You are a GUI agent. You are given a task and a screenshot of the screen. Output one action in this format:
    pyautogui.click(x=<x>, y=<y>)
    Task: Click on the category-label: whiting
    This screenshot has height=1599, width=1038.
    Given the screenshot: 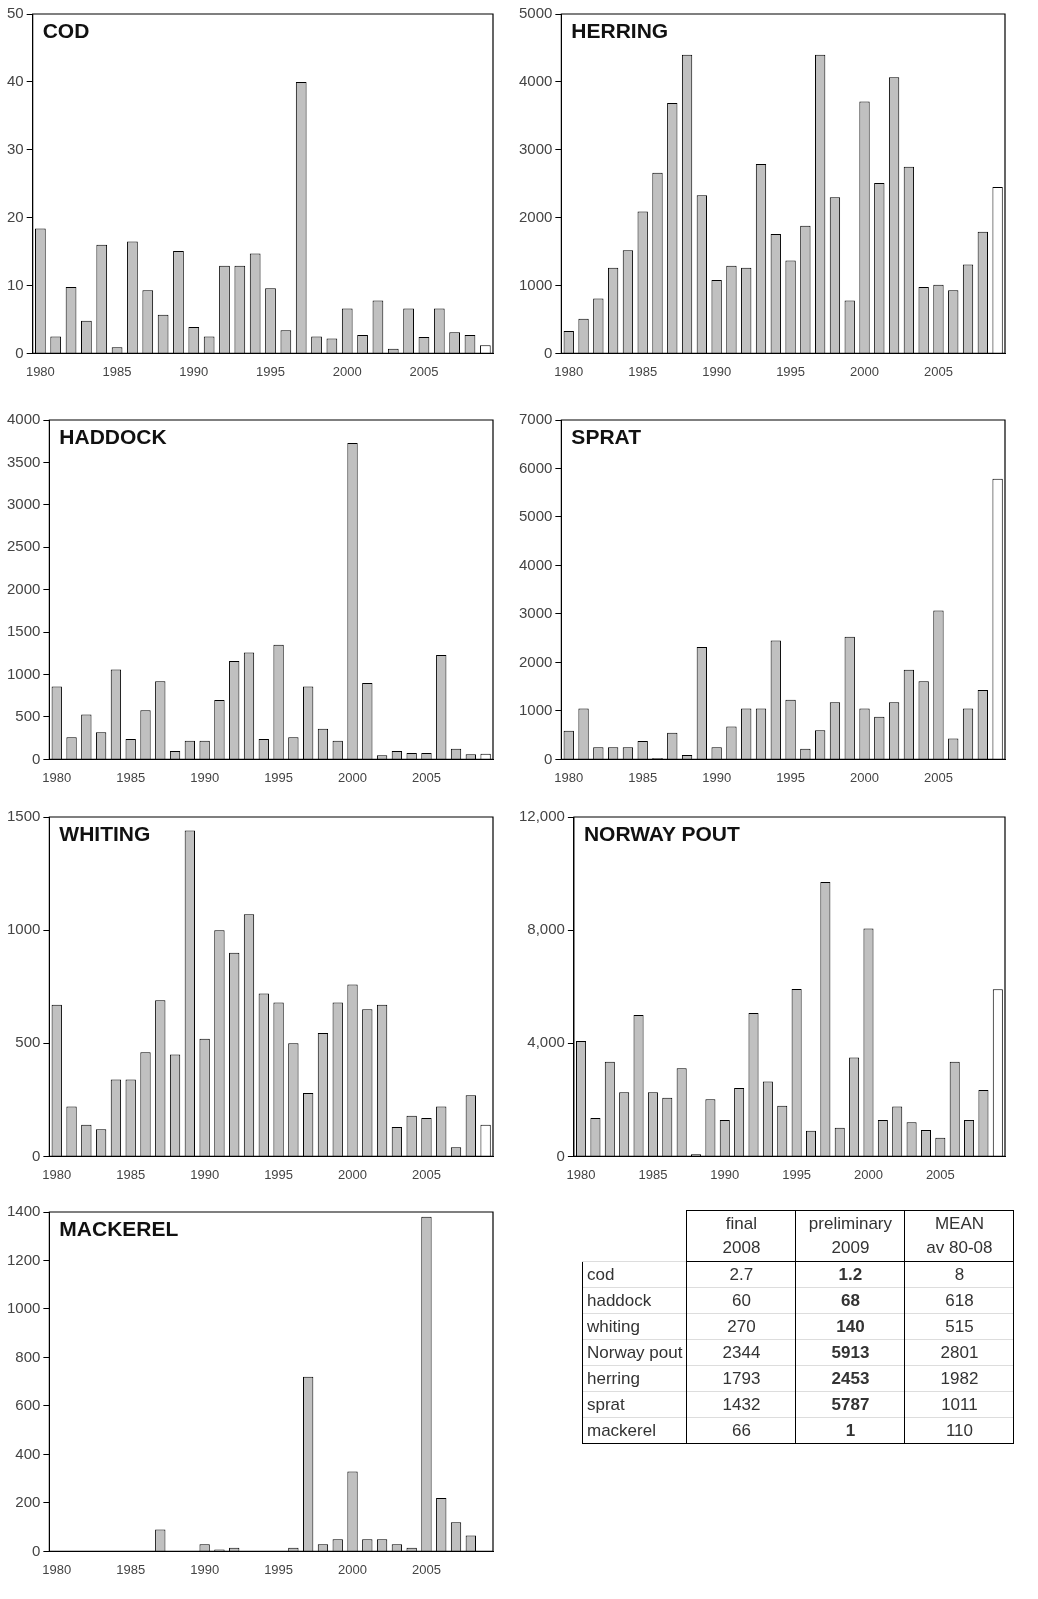 What is the action you would take?
    pyautogui.click(x=613, y=1326)
    